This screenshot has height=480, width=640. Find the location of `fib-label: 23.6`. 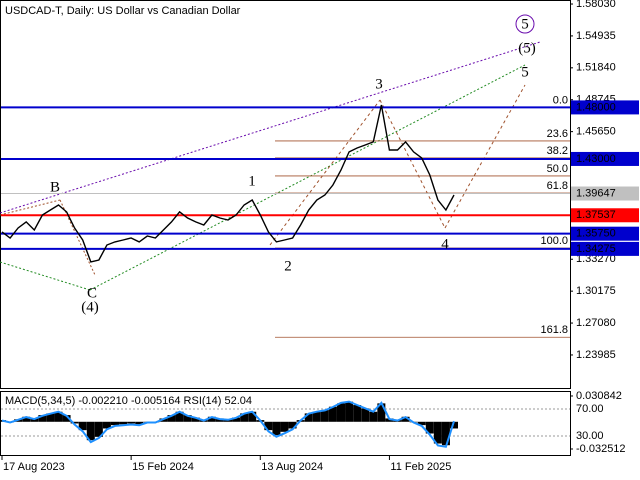

fib-label: 23.6 is located at coordinates (557, 134).